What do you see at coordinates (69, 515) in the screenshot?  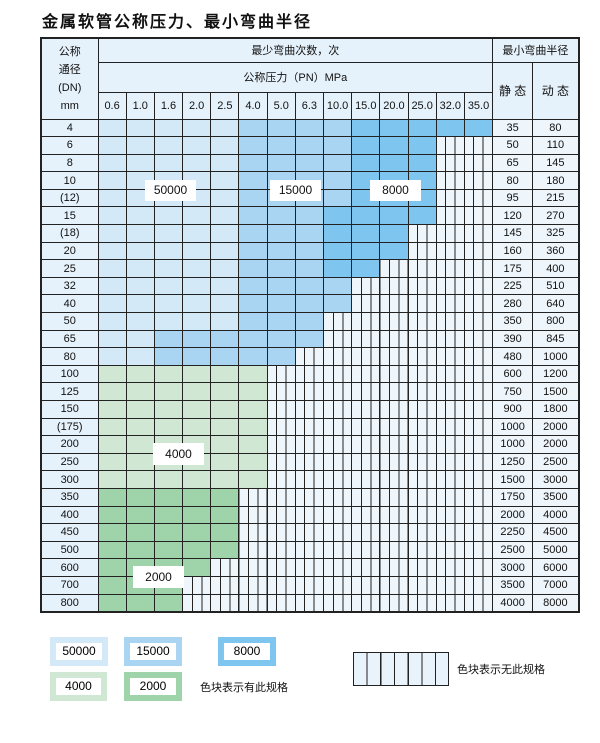 I see `dn-cell: 400` at bounding box center [69, 515].